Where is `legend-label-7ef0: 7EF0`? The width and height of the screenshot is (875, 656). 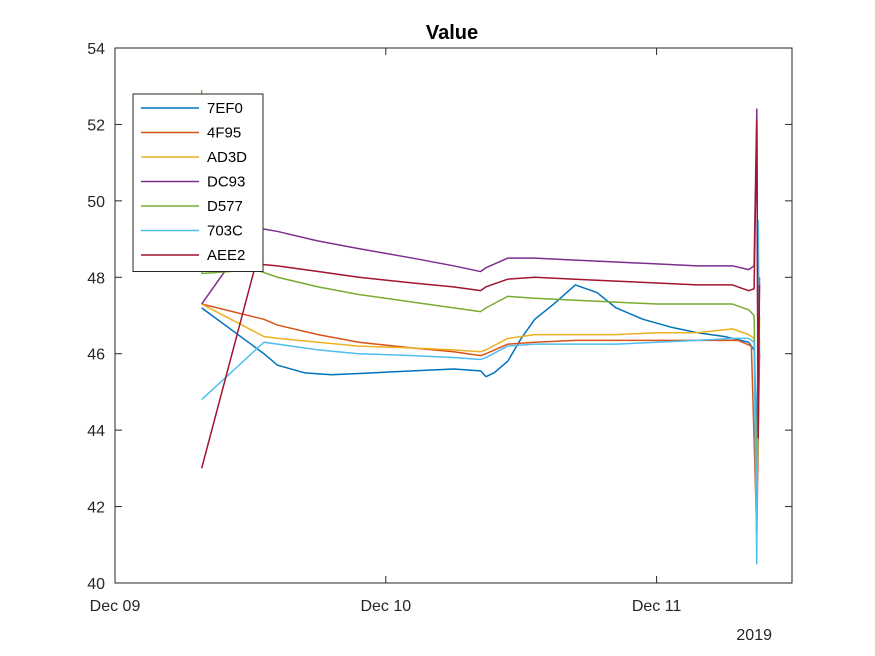
legend-label-7ef0: 7EF0 is located at coordinates (225, 108).